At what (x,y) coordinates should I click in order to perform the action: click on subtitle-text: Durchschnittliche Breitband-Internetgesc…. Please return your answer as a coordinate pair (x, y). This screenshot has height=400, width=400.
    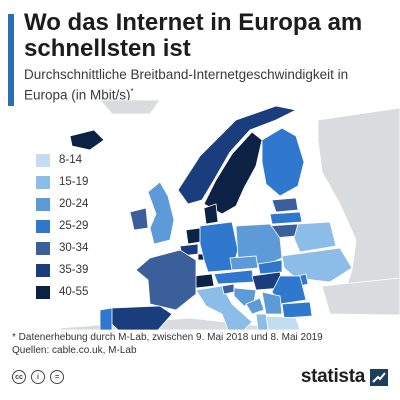
    Looking at the image, I should click on (186, 85).